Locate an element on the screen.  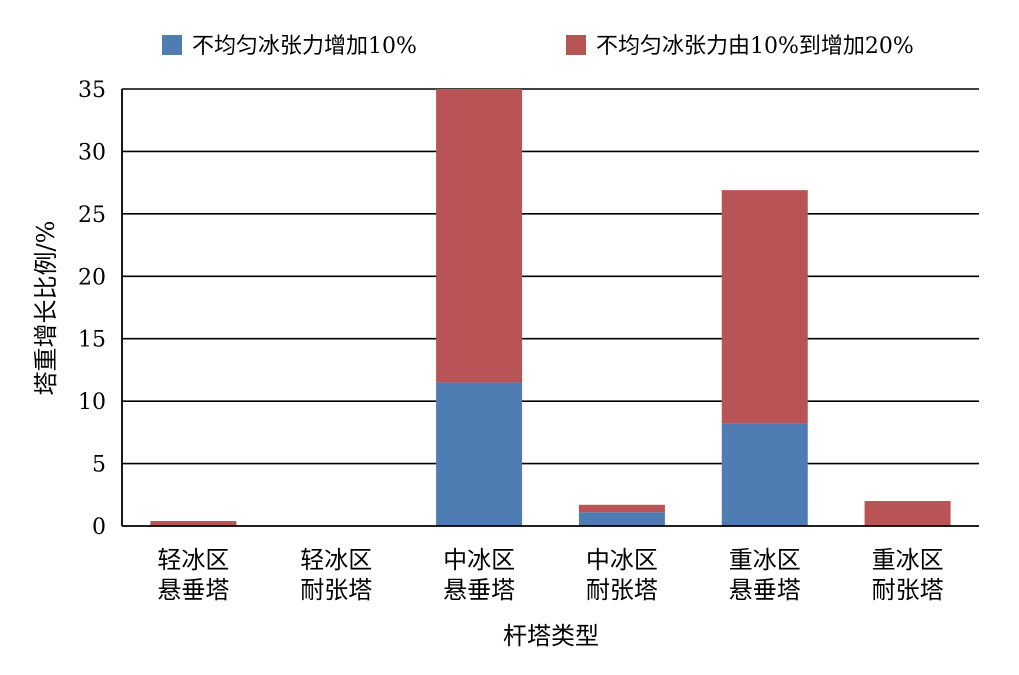
y-tick-label: 15 is located at coordinates (92, 340).